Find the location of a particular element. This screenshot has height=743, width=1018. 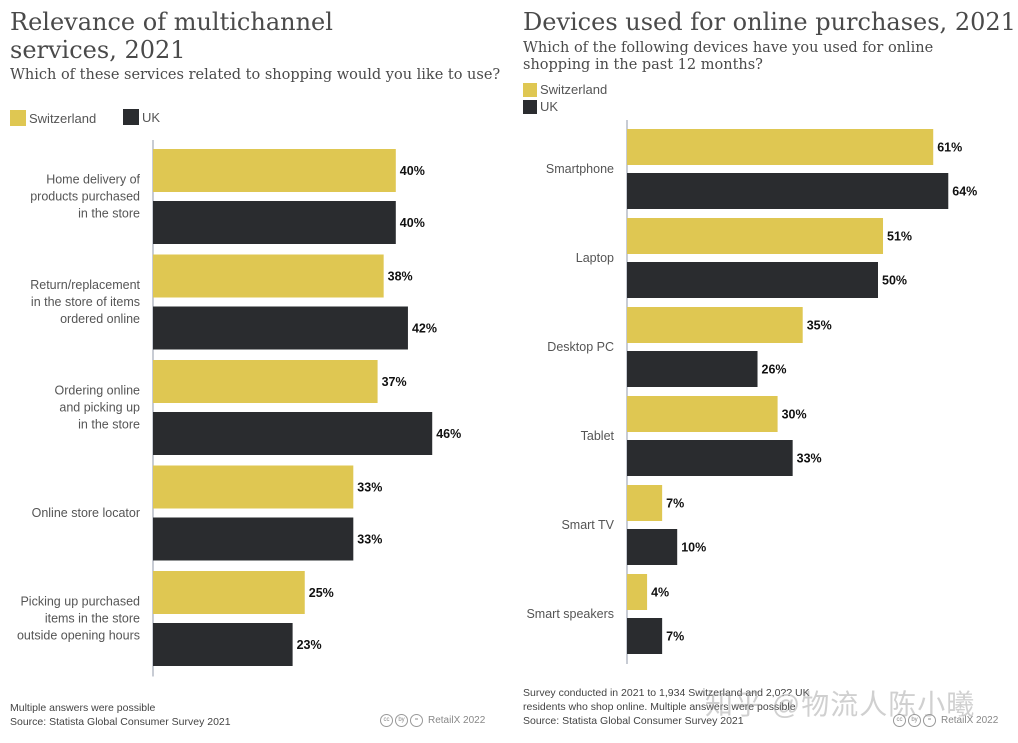

left-chart-title: Relevance of multichannel services, 2021 is located at coordinates (171, 36).